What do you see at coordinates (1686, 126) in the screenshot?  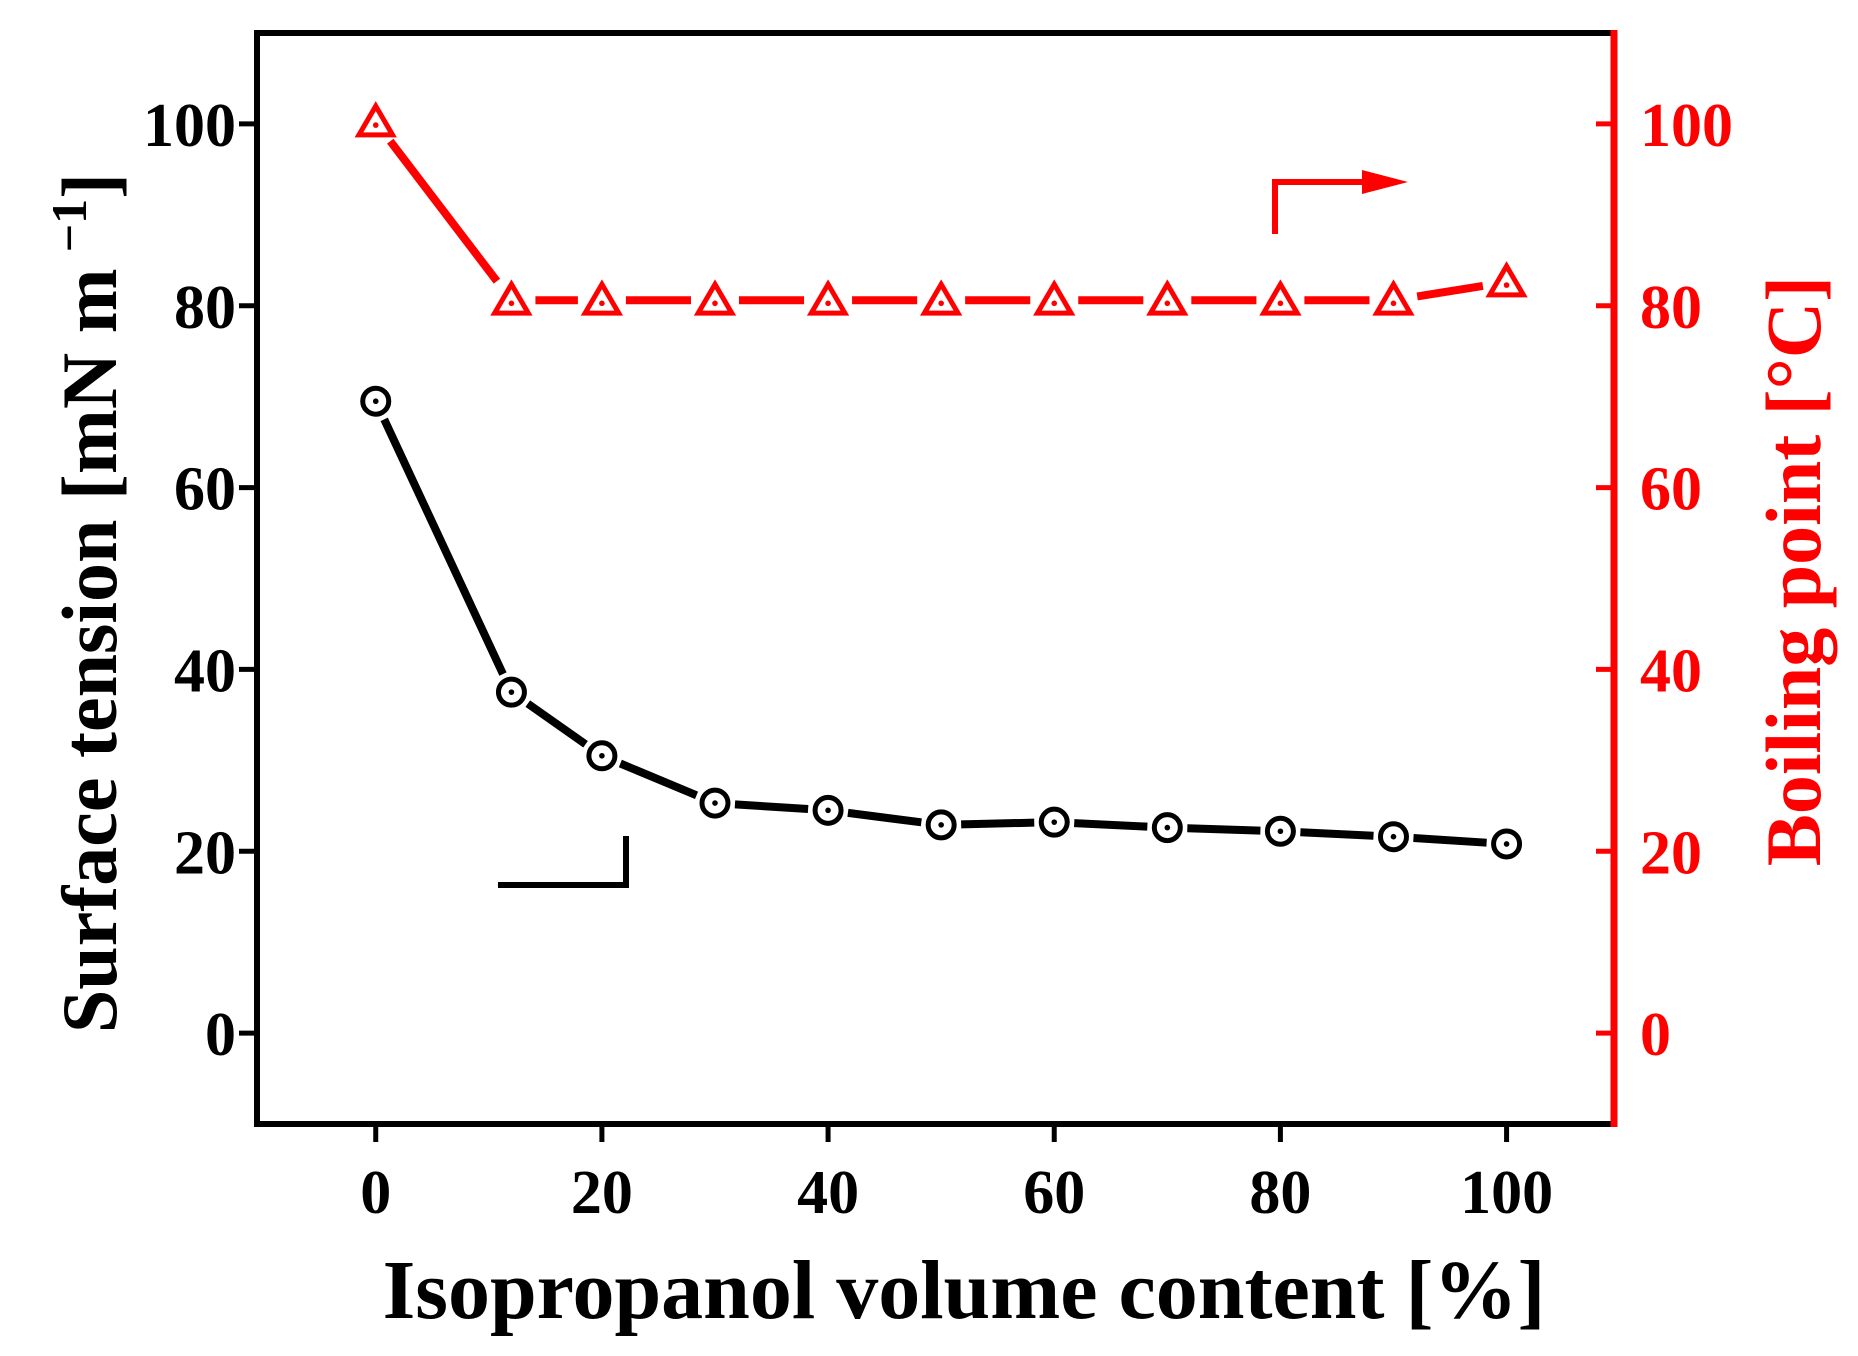 I see `y-right-tick-label: 100` at bounding box center [1686, 126].